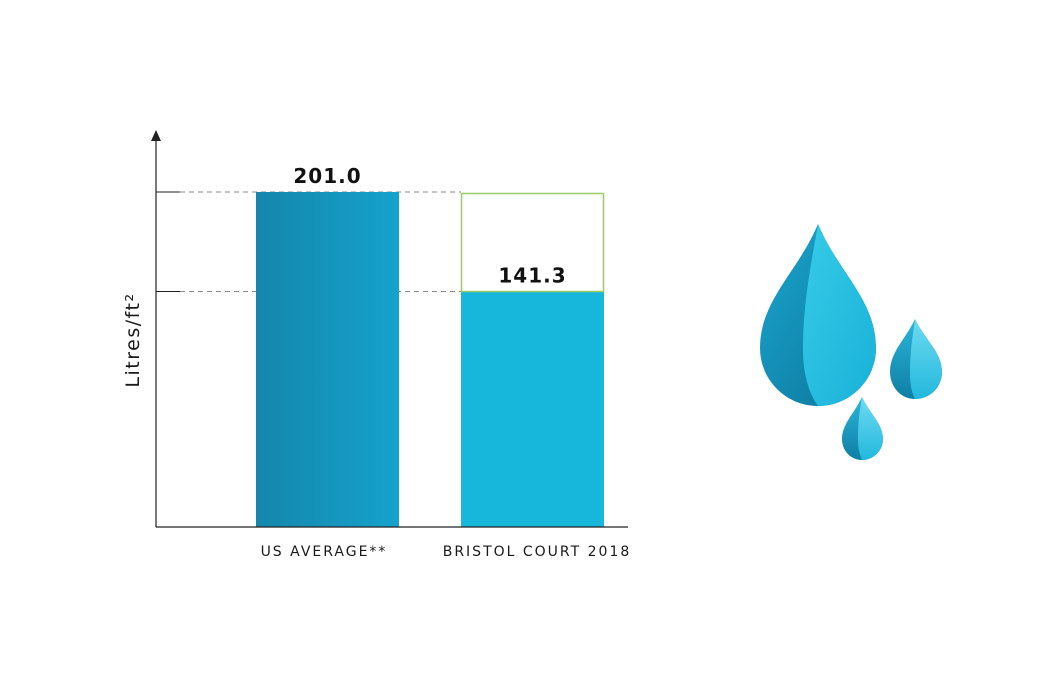 This screenshot has width=1050, height=686. Describe the element at coordinates (324, 552) in the screenshot. I see `category-label: US AVERAGE**` at that location.